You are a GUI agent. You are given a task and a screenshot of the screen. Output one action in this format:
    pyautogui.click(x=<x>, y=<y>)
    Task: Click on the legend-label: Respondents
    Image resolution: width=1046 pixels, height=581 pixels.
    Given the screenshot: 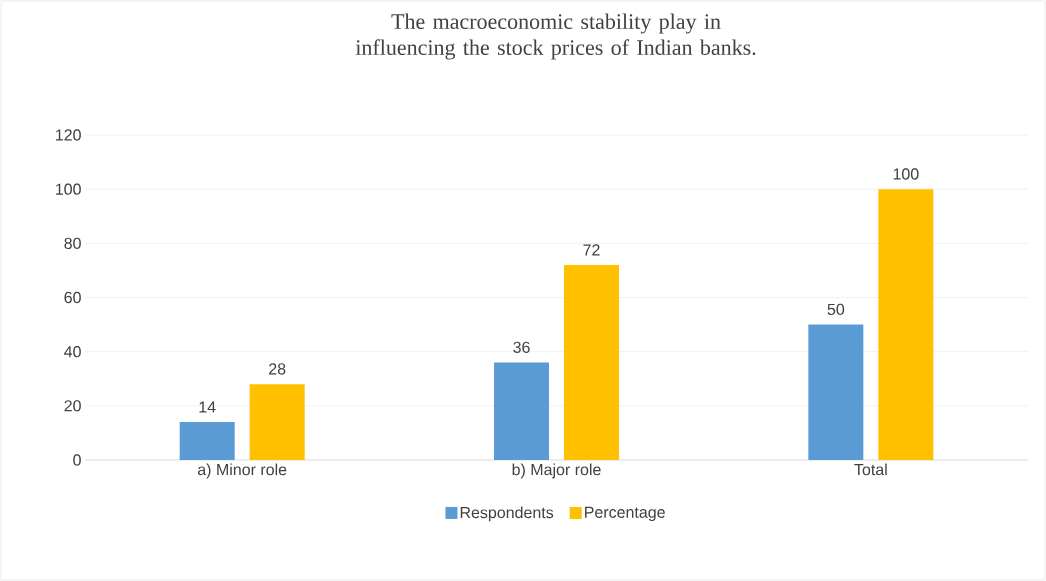 What is the action you would take?
    pyautogui.click(x=507, y=514)
    